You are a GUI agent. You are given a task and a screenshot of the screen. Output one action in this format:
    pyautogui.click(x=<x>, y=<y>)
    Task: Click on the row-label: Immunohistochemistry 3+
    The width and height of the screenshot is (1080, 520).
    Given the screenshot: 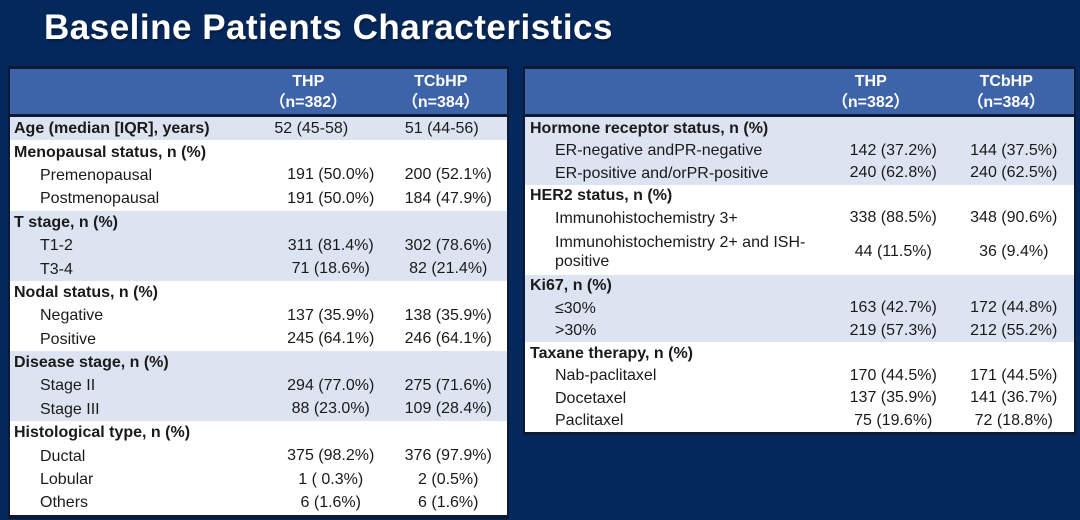 What is the action you would take?
    pyautogui.click(x=646, y=218)
    